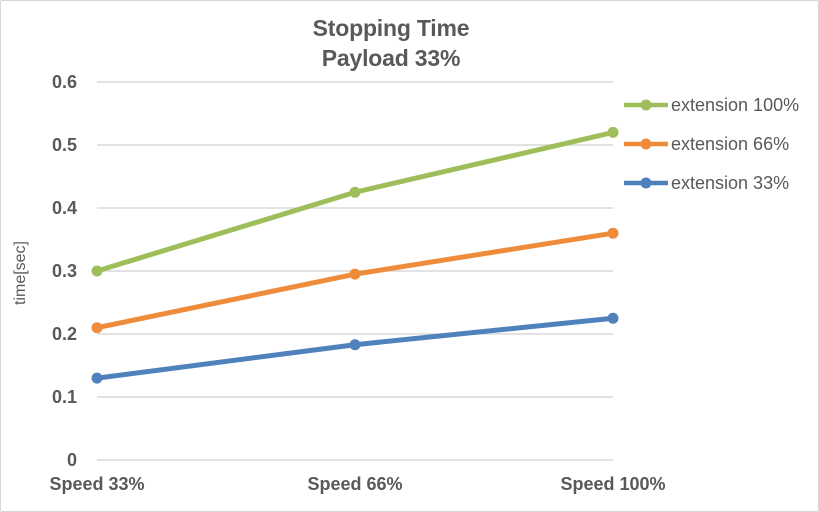  I want to click on legend-label: extension 100%, so click(735, 104).